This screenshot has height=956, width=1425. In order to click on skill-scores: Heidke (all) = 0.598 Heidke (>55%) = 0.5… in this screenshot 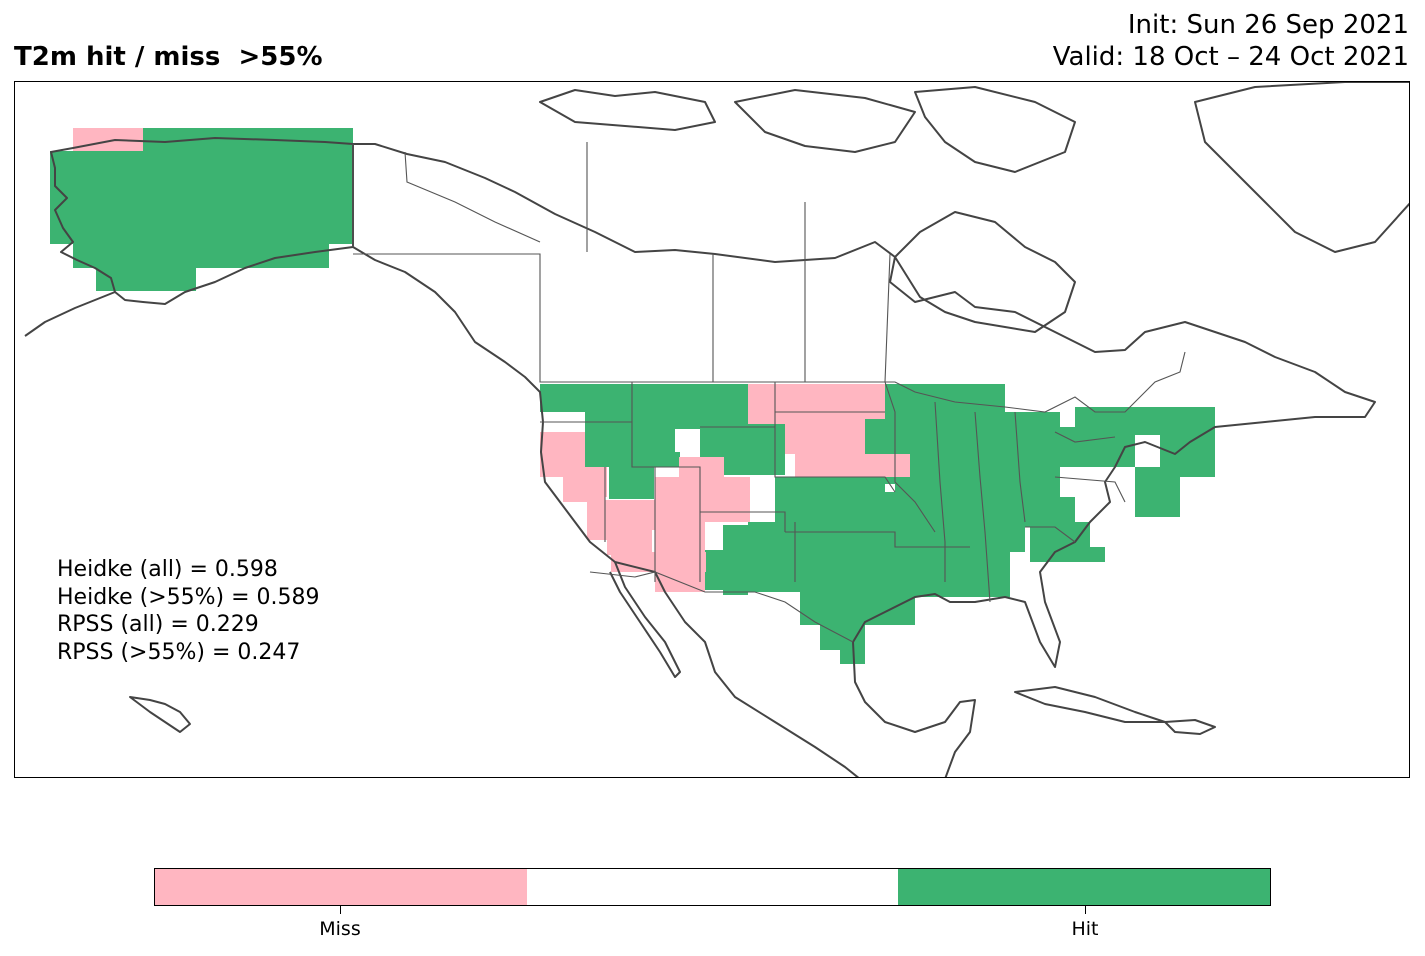, I will do `click(188, 611)`.